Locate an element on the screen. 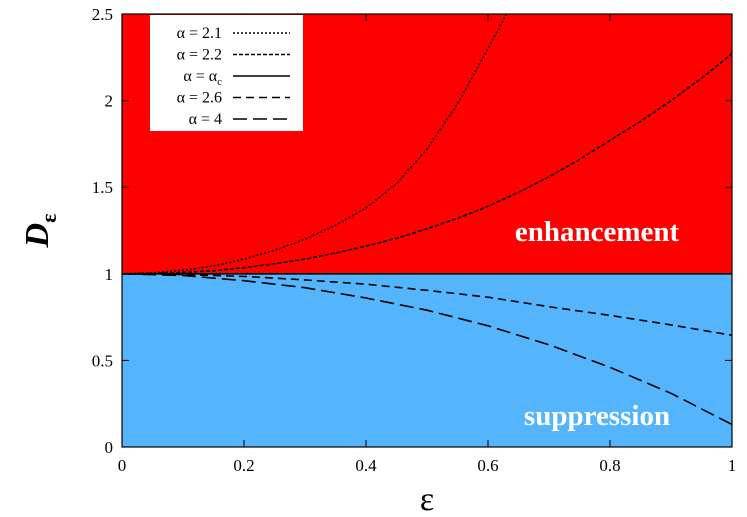  legend-box is located at coordinates (226, 73).